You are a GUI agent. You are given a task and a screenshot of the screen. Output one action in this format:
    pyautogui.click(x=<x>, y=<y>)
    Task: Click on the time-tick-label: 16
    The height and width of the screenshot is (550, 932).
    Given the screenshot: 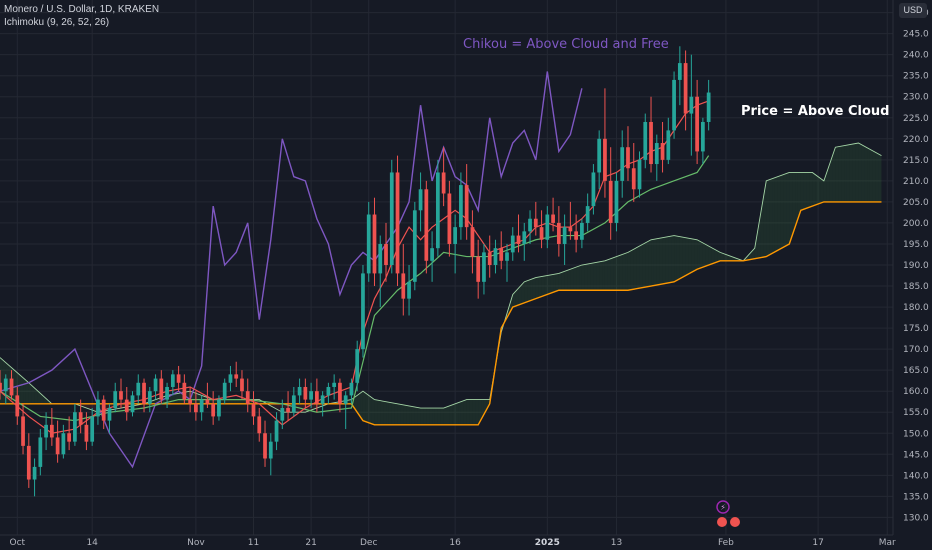 What is the action you would take?
    pyautogui.click(x=455, y=543)
    